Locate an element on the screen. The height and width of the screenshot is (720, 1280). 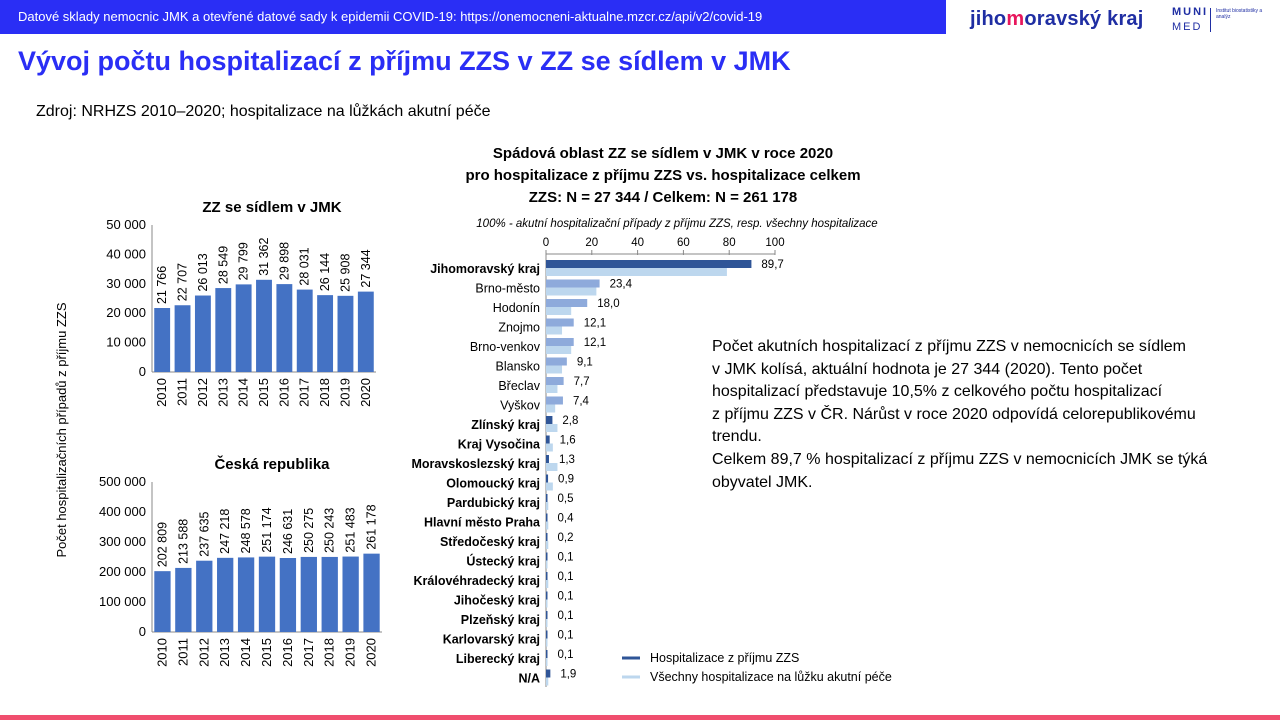
jmk-chart-data-label: 22 707 is located at coordinates (183, 282).